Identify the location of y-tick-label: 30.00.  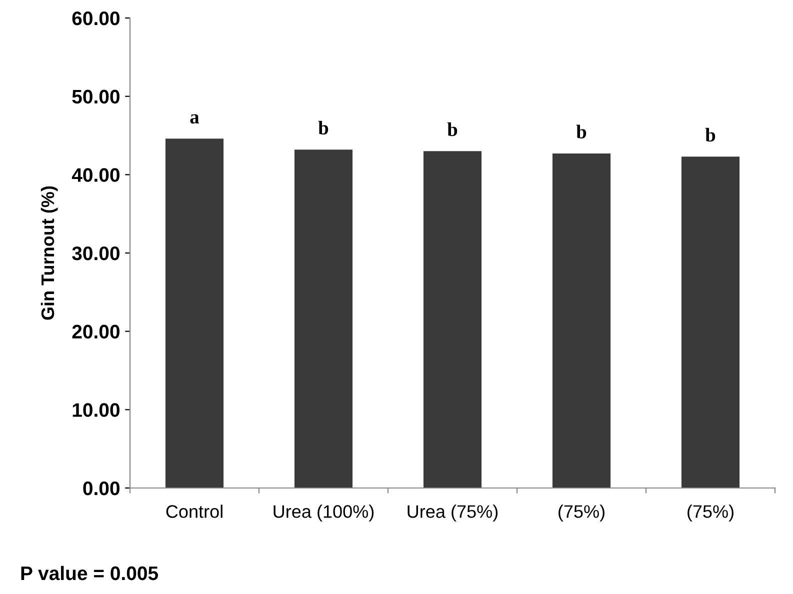
(96, 253).